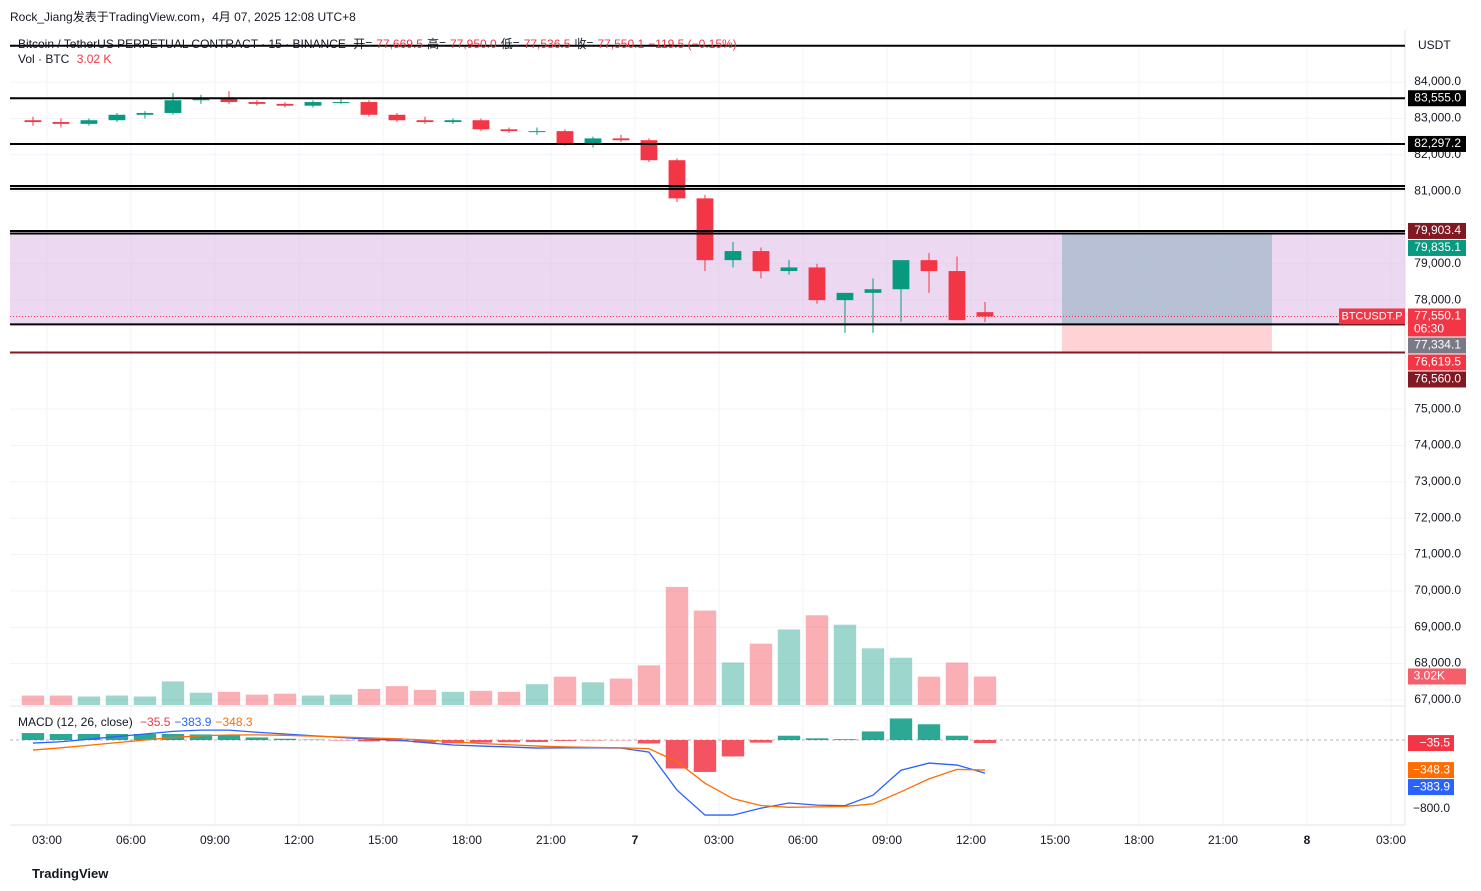  What do you see at coordinates (137, 722) in the screenshot?
I see `macd-legend: MACD (12, 26, close) −35.5 −383.9 −348.3` at bounding box center [137, 722].